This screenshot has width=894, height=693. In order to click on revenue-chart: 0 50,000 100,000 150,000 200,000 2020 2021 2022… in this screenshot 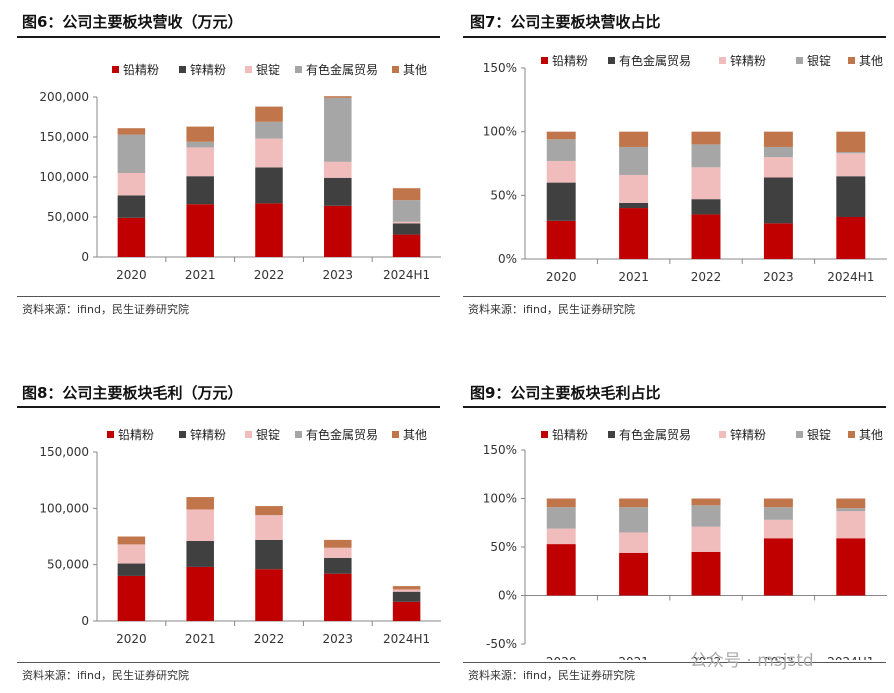, I will do `click(240, 172)`.